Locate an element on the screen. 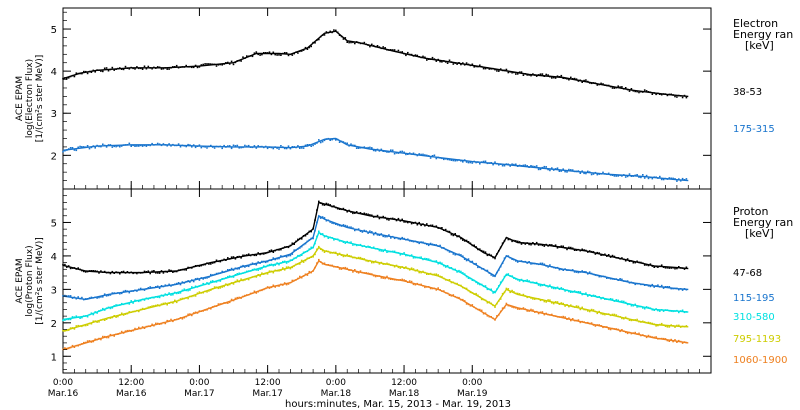  electron-y-axis-label: [1/(cm²s ster MeV)] is located at coordinates (40, 98).